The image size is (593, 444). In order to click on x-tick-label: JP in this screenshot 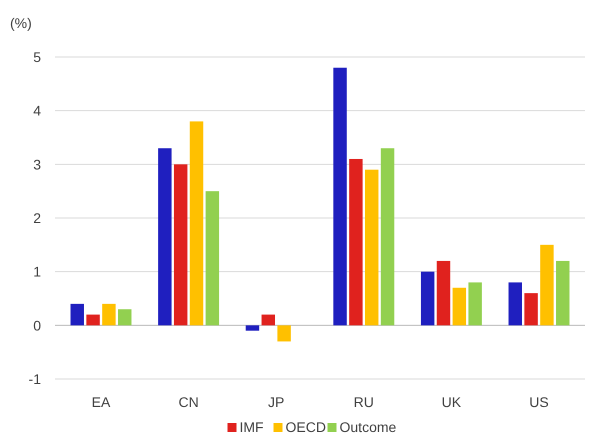, I will do `click(276, 402)`.